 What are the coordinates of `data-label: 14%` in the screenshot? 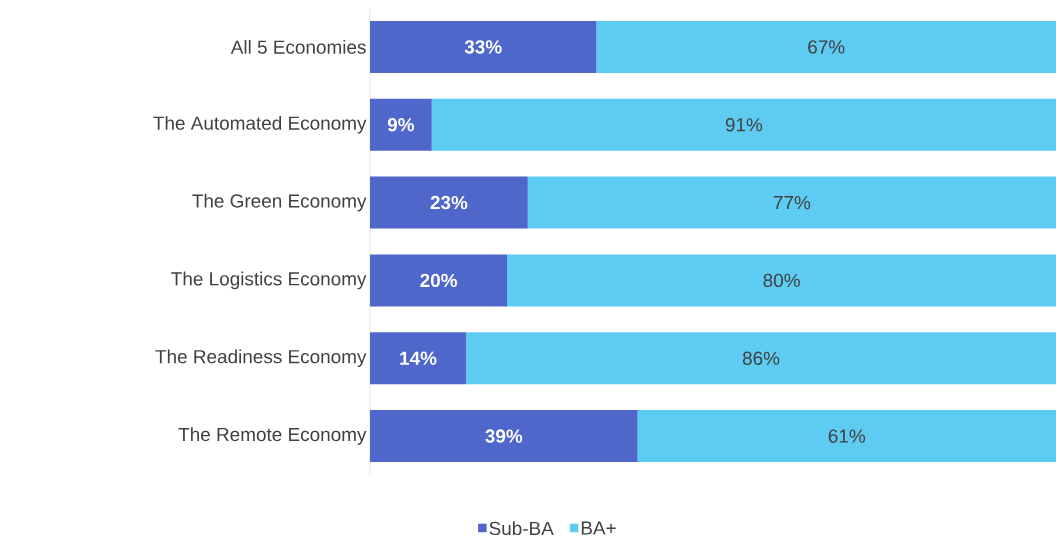 It's located at (418, 358).